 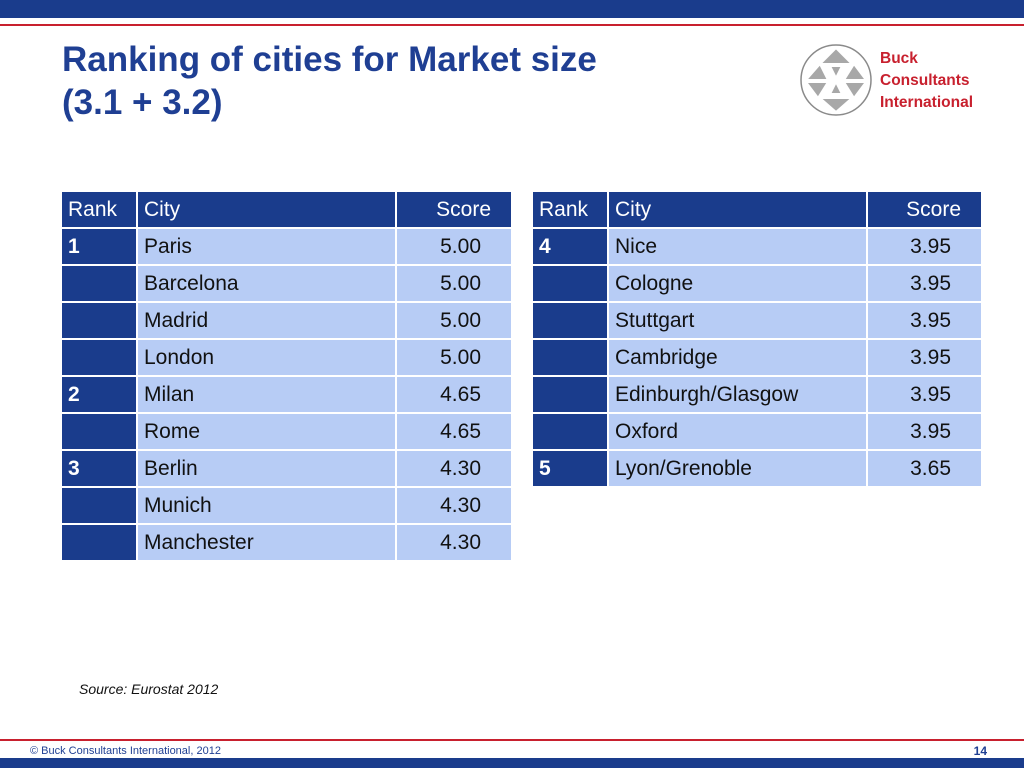 I want to click on table-row: Edinburgh/Glasgow 3.95, so click(x=757, y=394).